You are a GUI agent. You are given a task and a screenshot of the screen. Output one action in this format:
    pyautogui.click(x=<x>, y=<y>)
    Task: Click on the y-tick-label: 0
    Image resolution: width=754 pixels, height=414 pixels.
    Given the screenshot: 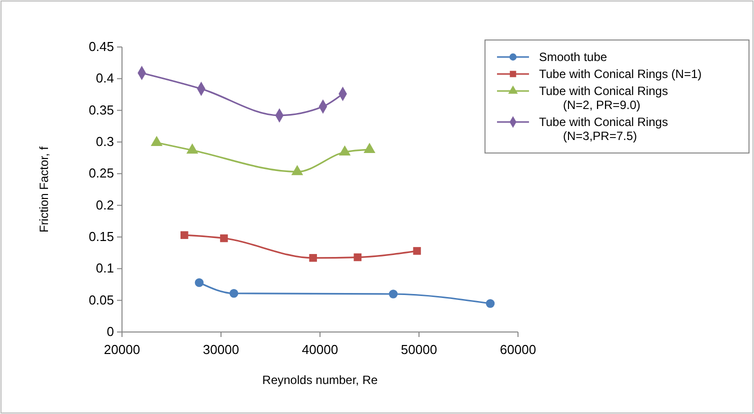 What is the action you would take?
    pyautogui.click(x=110, y=331)
    